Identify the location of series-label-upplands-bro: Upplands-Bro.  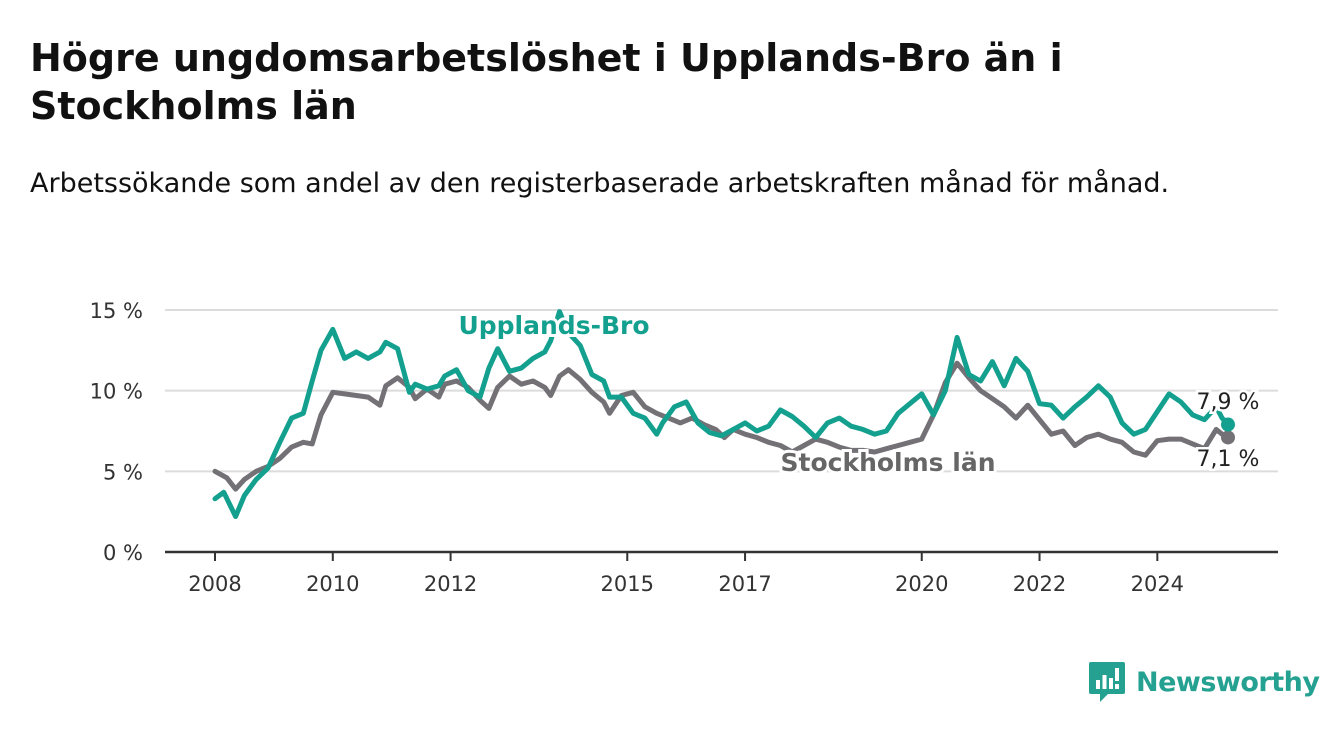
(553, 325).